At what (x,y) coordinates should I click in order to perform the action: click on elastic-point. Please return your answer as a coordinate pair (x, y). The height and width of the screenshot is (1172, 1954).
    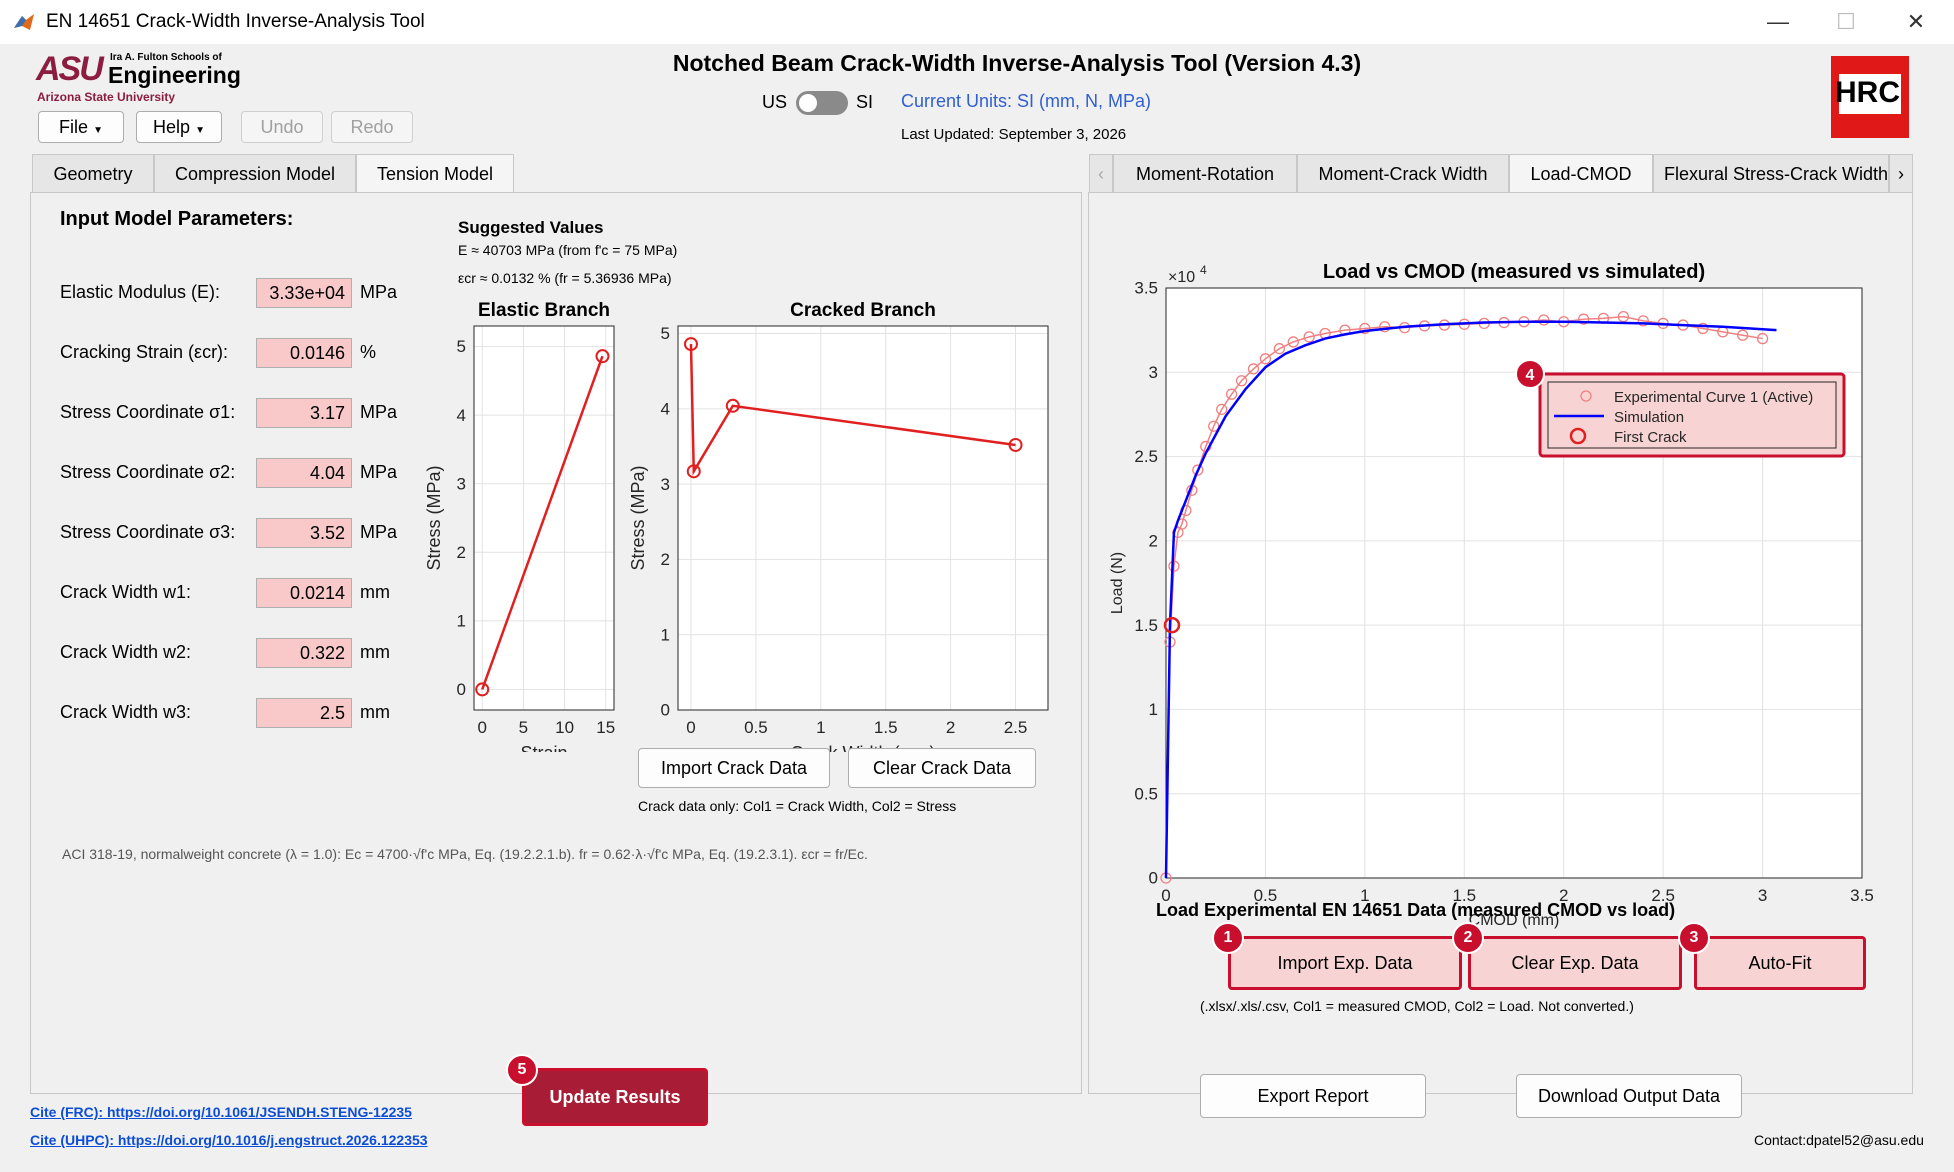
    Looking at the image, I should click on (482, 689).